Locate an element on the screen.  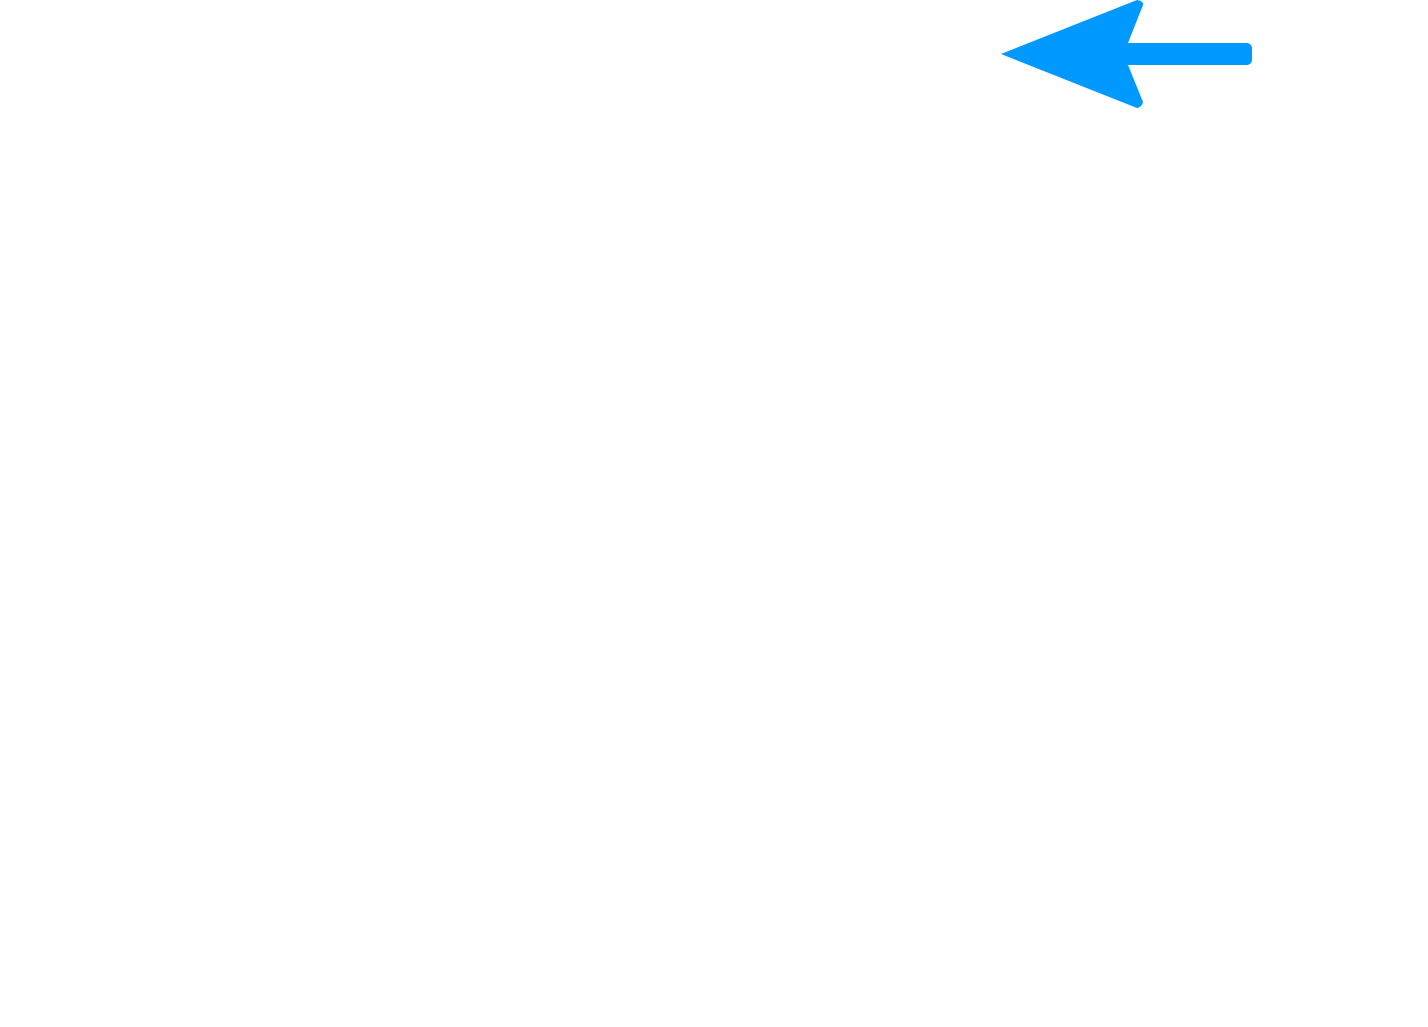
arrow-shape is located at coordinates (1126, 54).